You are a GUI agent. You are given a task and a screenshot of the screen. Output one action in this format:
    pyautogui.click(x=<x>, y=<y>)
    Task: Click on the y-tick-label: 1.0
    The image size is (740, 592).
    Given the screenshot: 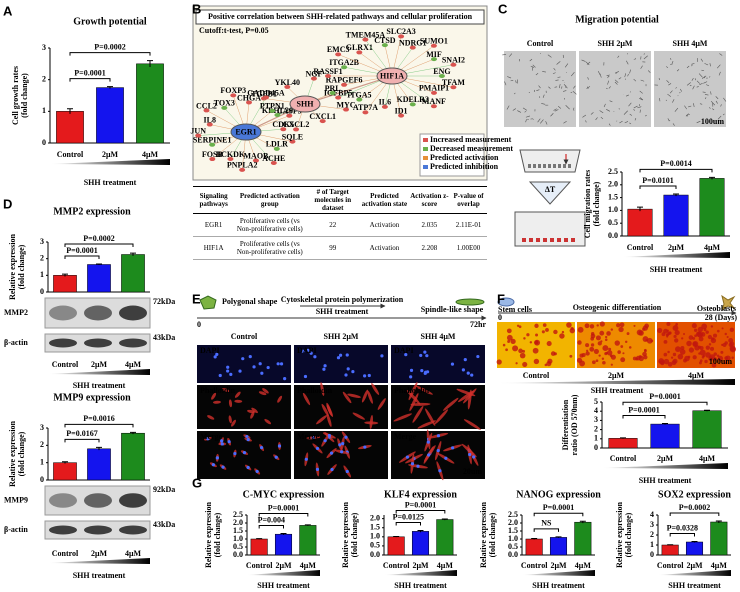 What is the action you would take?
    pyautogui.click(x=375, y=536)
    